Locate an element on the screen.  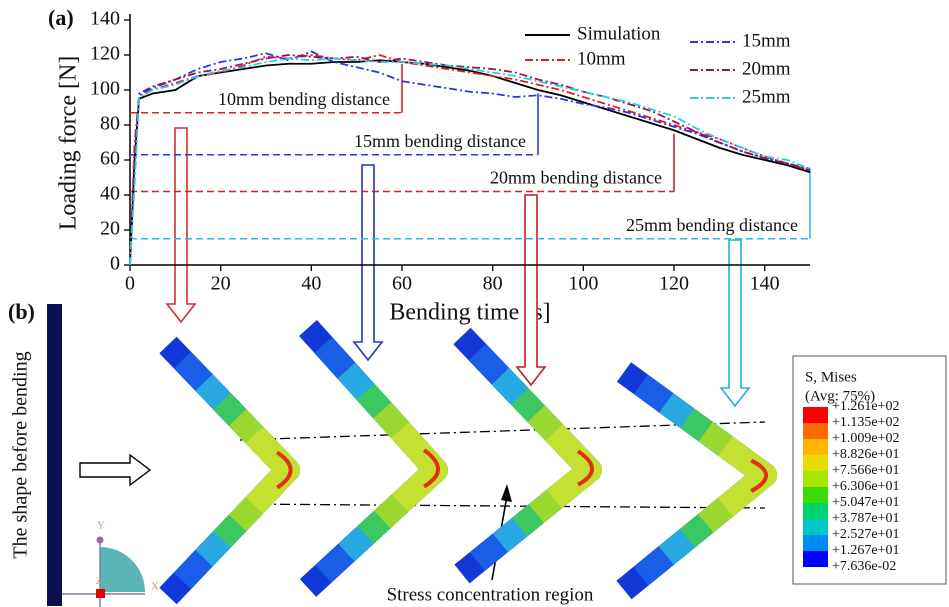
legend-label: 25mm is located at coordinates (766, 96).